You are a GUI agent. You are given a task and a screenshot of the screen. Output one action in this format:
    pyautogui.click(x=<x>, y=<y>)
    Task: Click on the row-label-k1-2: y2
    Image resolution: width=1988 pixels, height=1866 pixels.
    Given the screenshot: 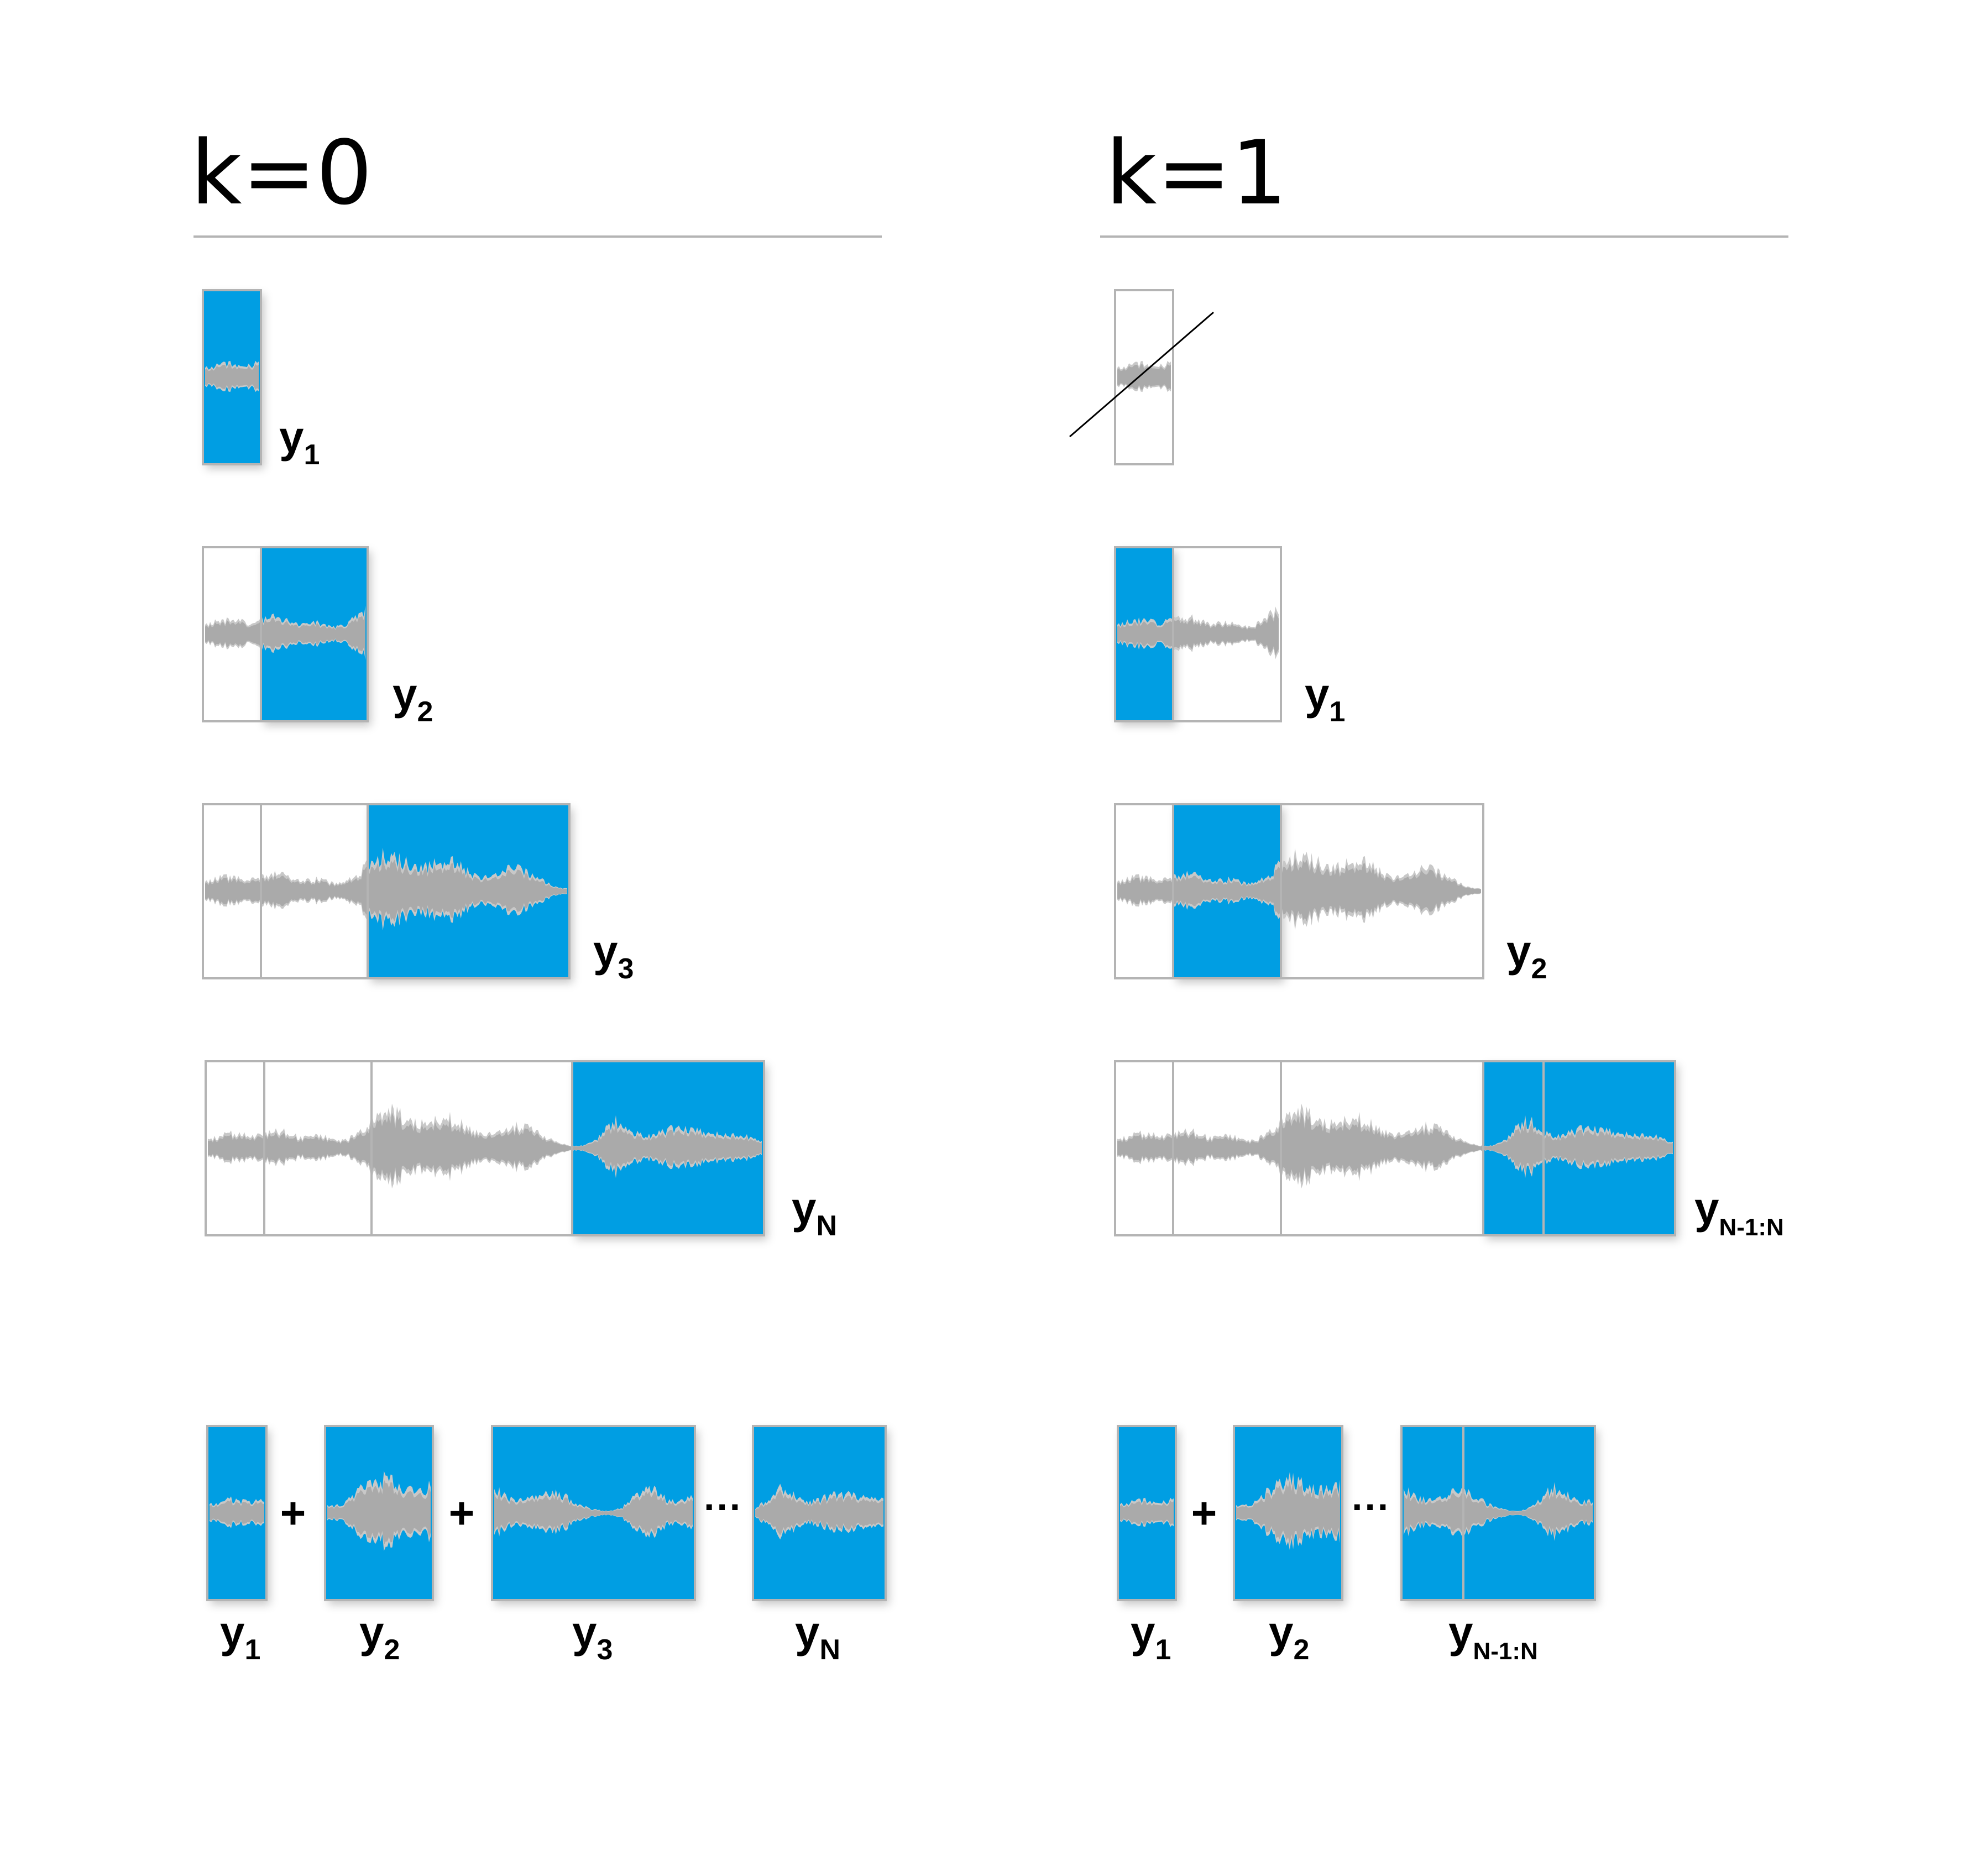 What is the action you would take?
    pyautogui.click(x=1527, y=955)
    